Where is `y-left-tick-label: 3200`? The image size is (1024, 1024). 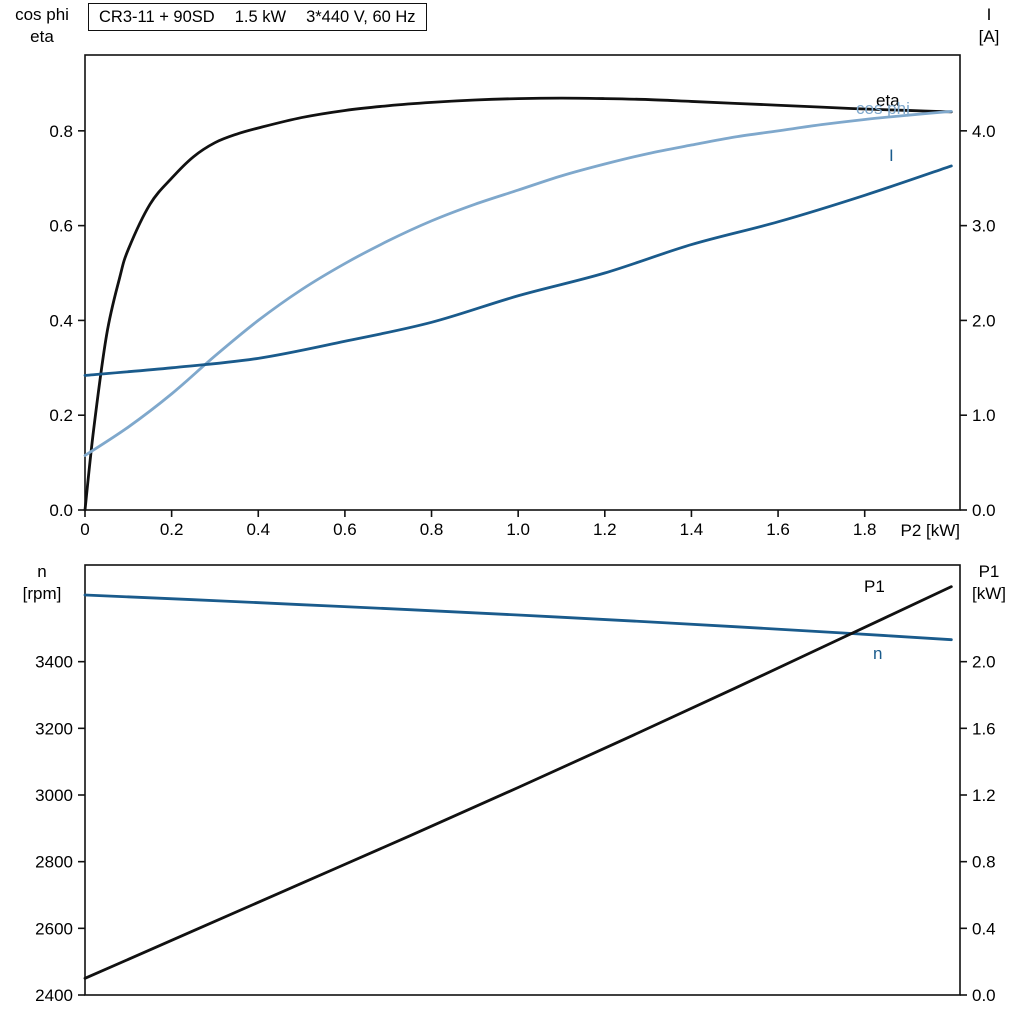
y-left-tick-label: 3200 is located at coordinates (54, 728).